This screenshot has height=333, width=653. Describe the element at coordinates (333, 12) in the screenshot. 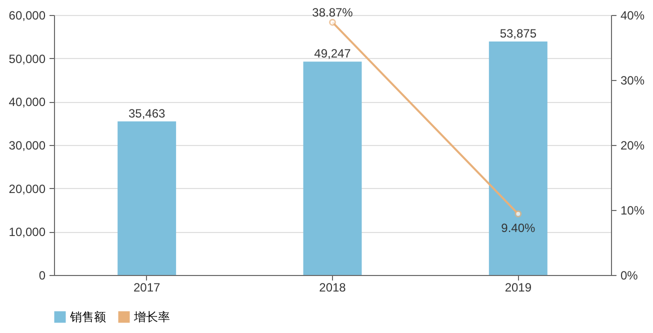

I see `data-label: 38.87%` at that location.